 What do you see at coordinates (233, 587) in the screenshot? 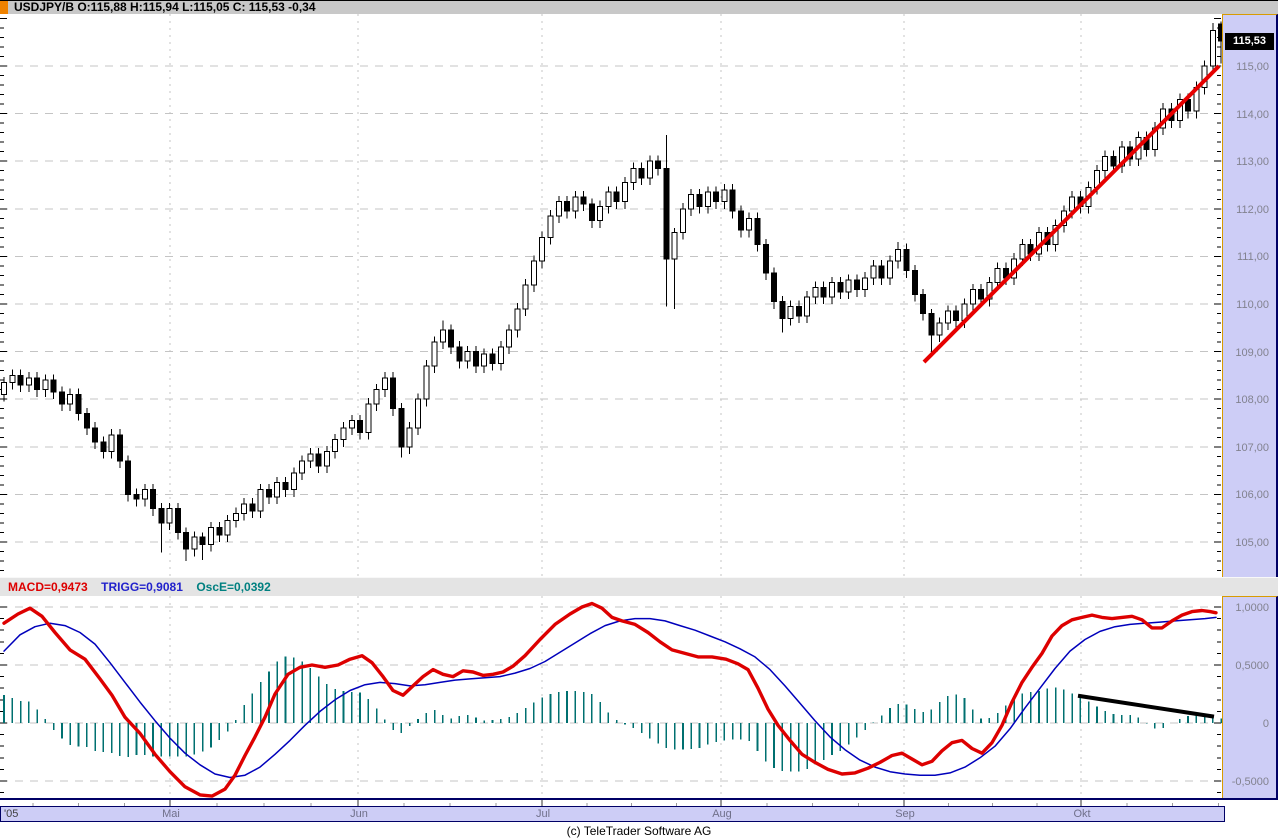
I see `osce-value-label: OscE=0,0392` at bounding box center [233, 587].